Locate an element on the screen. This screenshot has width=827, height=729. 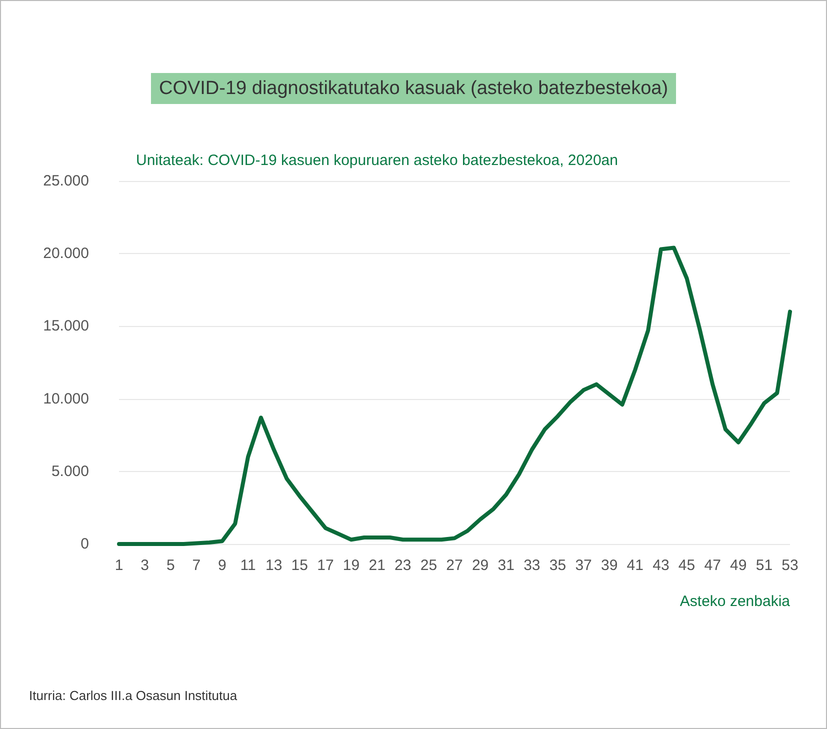
y-tick-label: 0 is located at coordinates (84, 544).